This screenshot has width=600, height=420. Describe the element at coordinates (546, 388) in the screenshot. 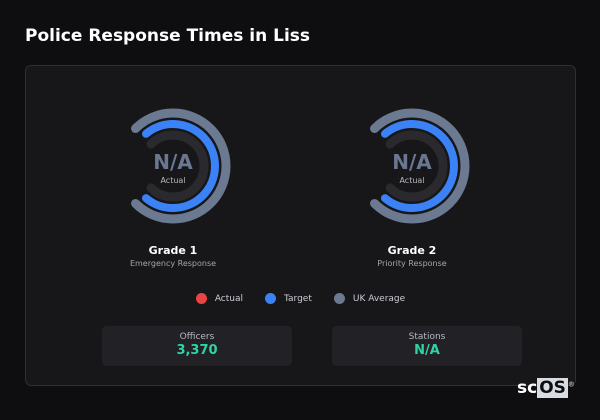

I see `scos-logo: sc OS ®` at that location.